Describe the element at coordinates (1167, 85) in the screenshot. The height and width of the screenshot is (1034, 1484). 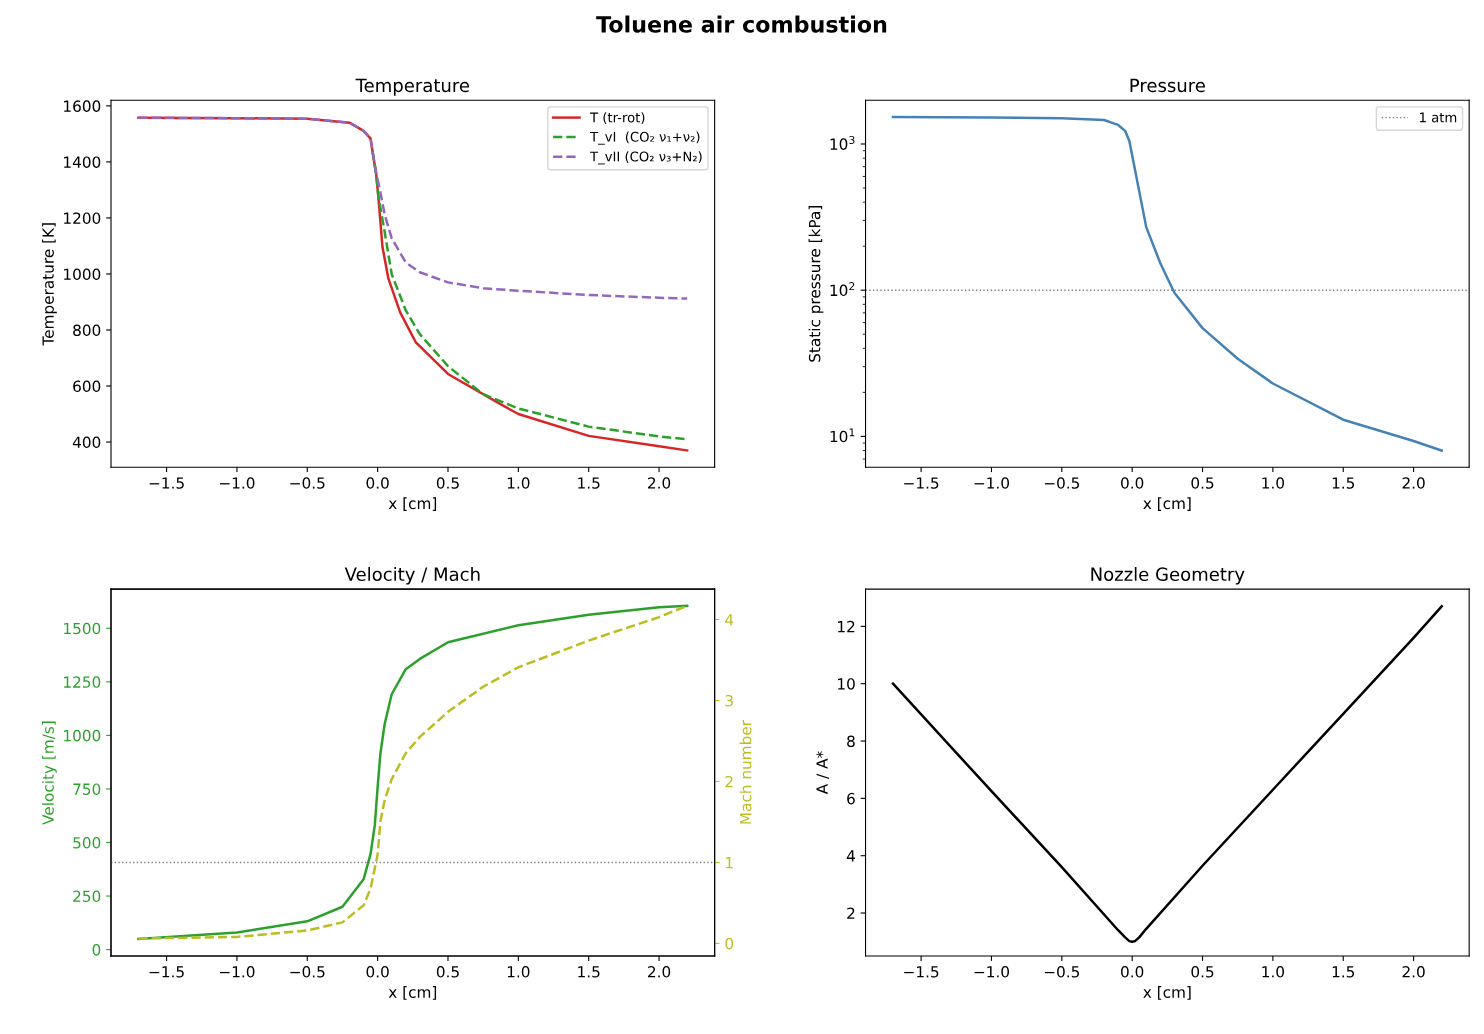
I see `chart-title: Pressure` at that location.